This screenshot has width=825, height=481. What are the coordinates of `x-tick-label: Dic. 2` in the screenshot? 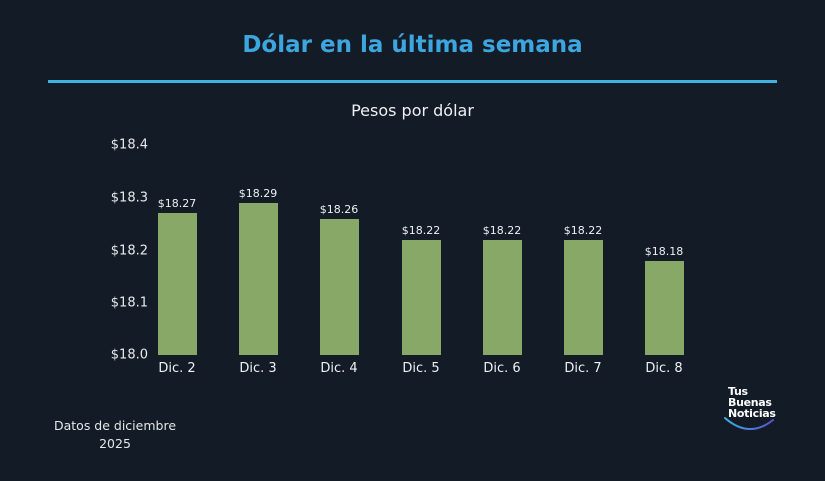 It's located at (177, 368).